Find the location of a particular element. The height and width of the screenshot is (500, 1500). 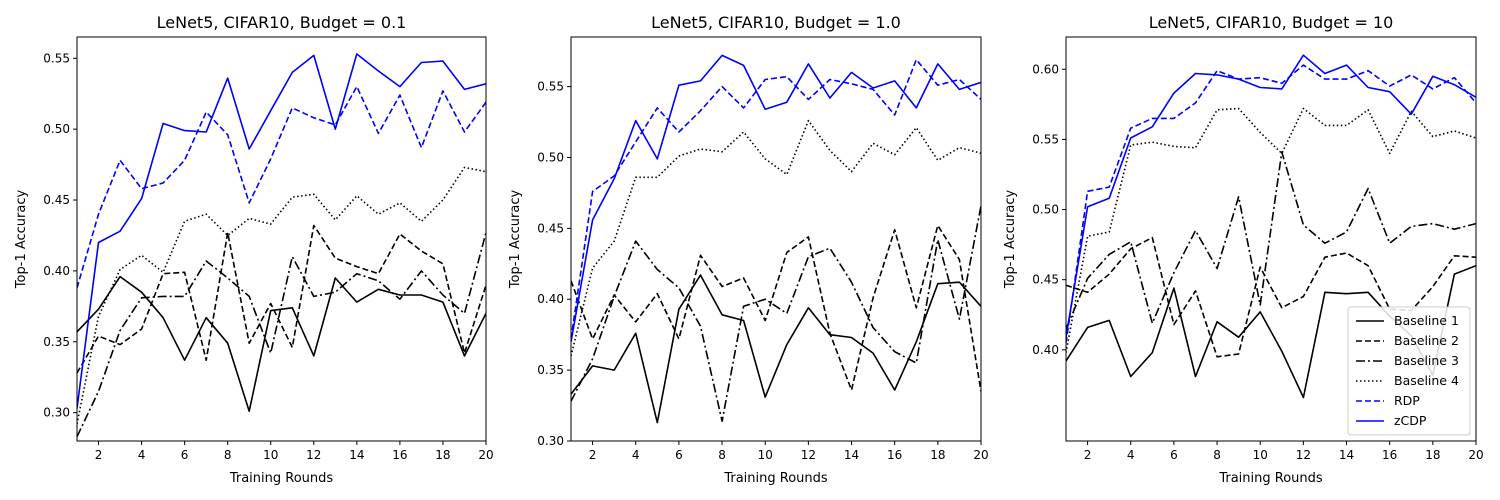

chart-title: LeNet5, CIFAR10, Budget = 0.1 is located at coordinates (282, 22).